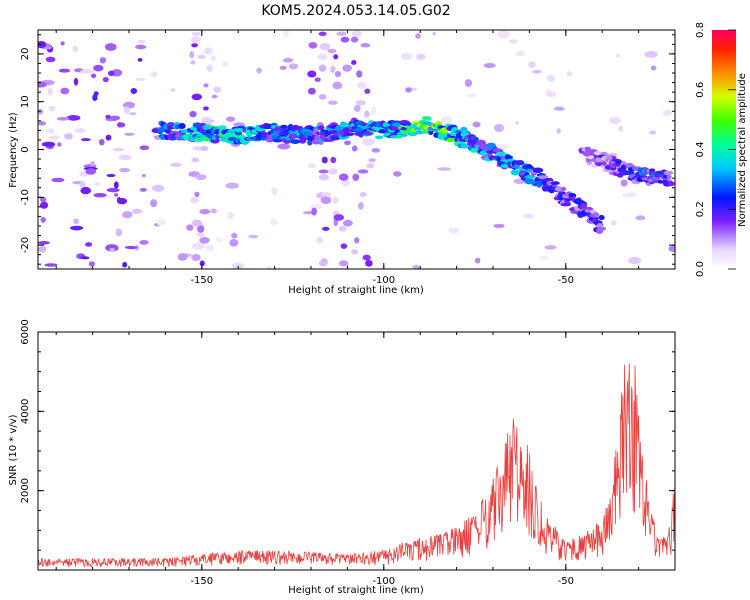 The width and height of the screenshot is (750, 600). Describe the element at coordinates (25, 197) in the screenshot. I see `spectrogram-y-tick-label: -10` at that location.